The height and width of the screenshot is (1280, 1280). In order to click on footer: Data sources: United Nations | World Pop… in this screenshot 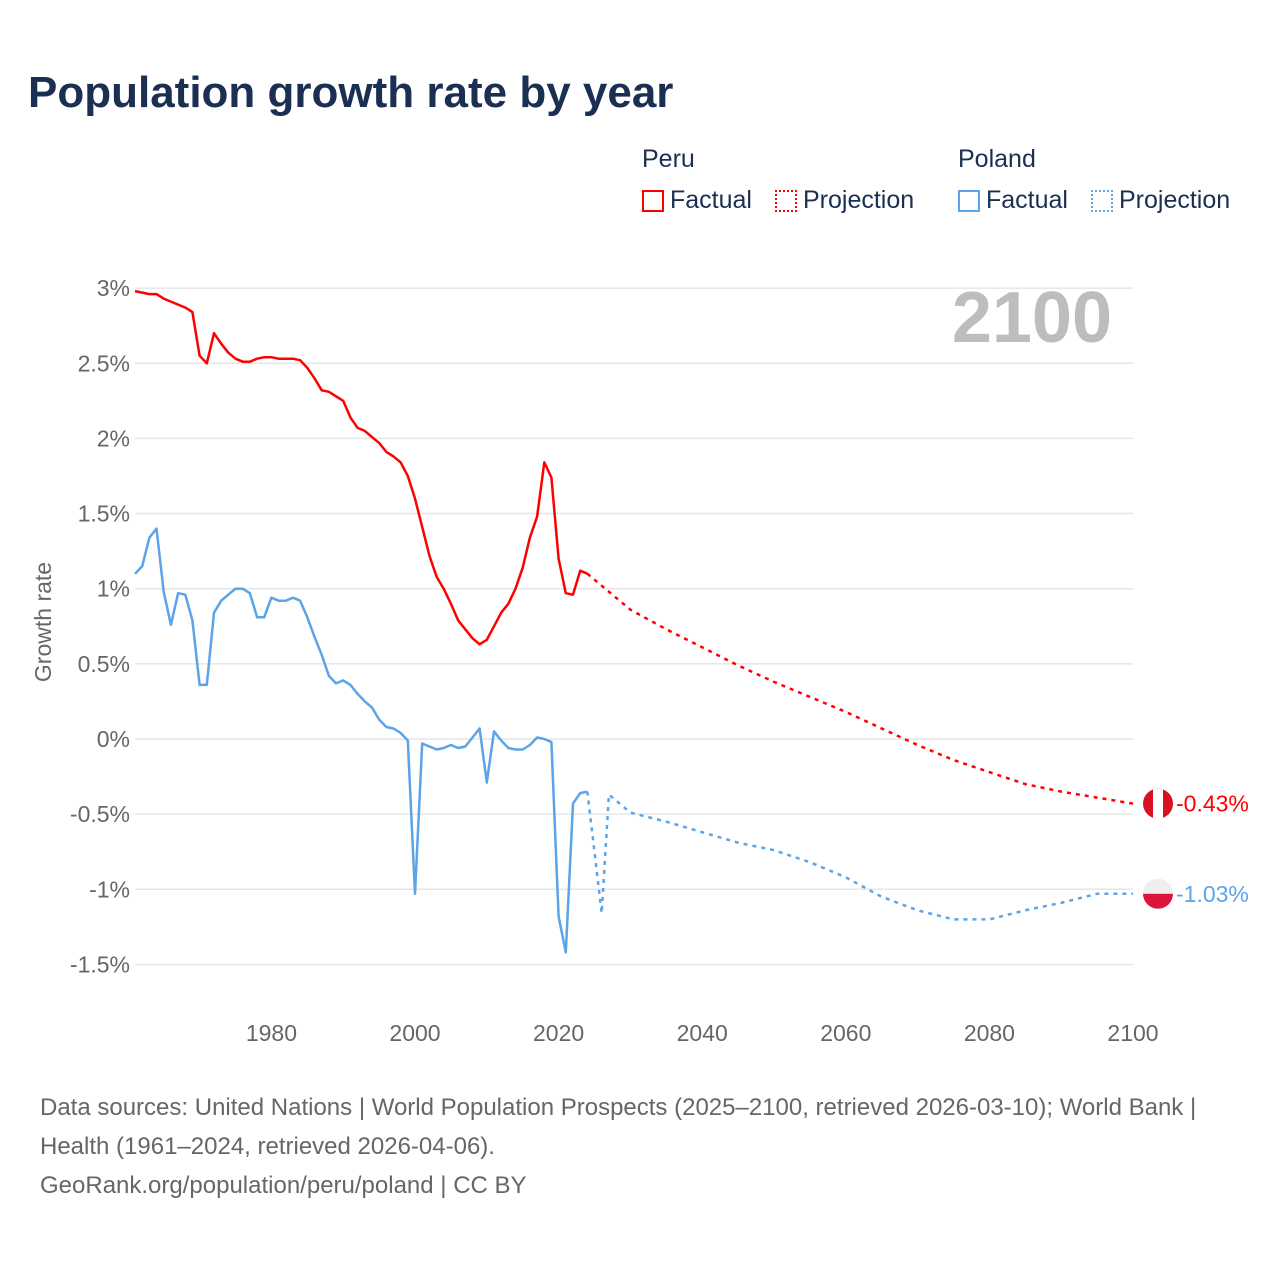, I will do `click(640, 1146)`.